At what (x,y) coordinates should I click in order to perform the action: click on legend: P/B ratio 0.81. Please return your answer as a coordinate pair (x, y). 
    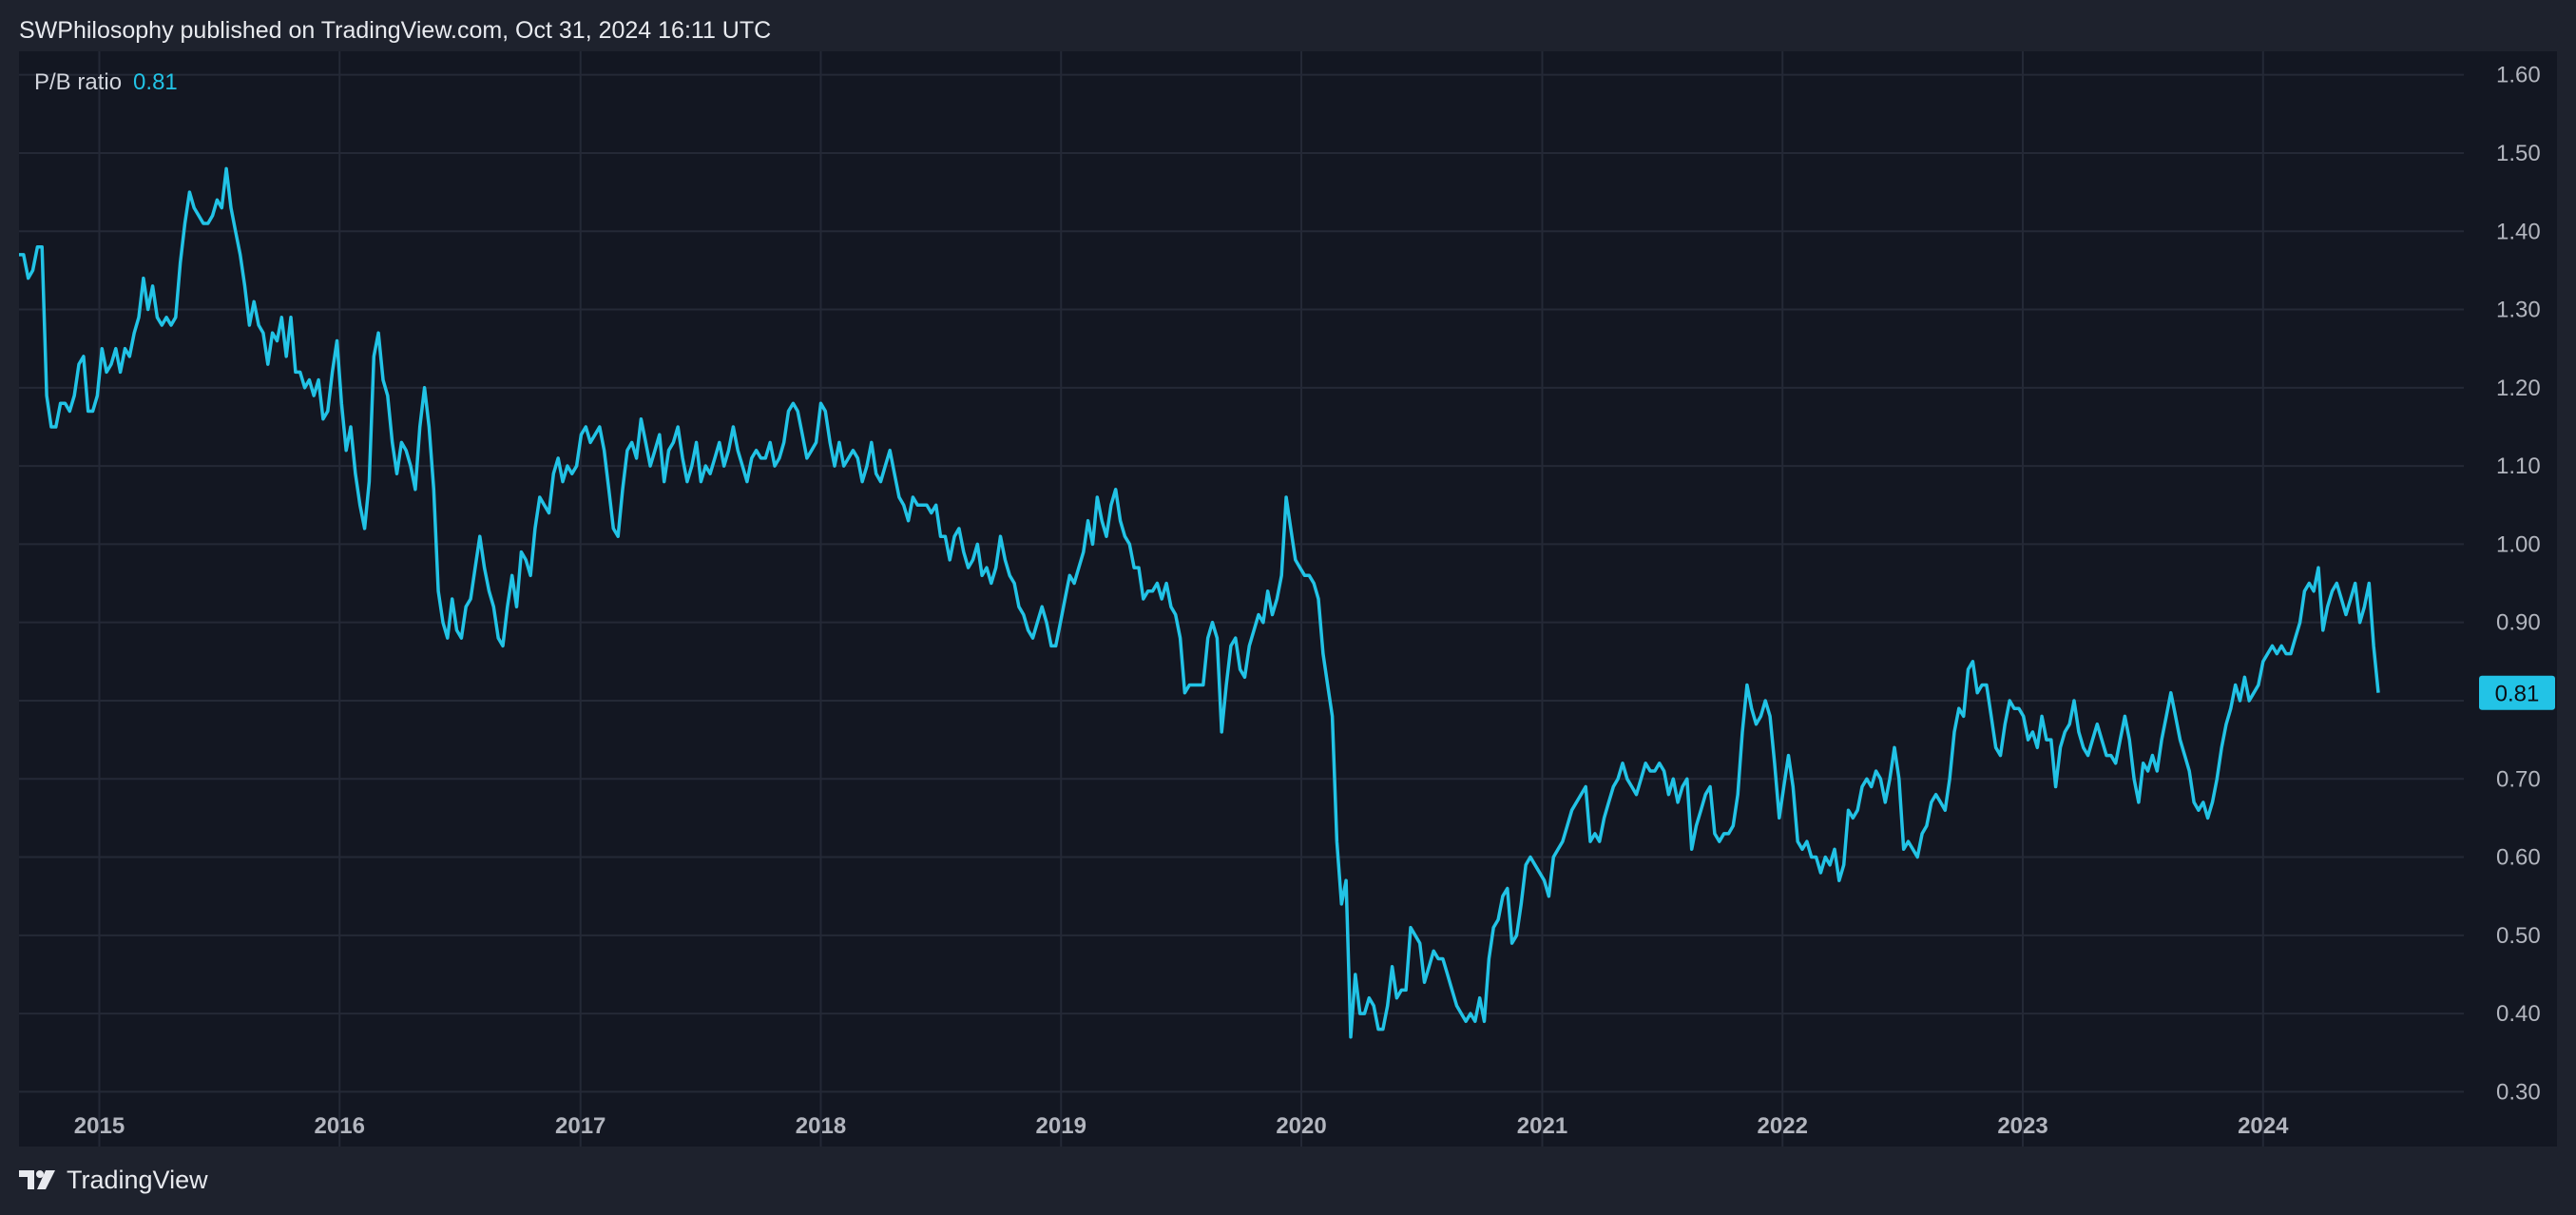
    Looking at the image, I should click on (106, 82).